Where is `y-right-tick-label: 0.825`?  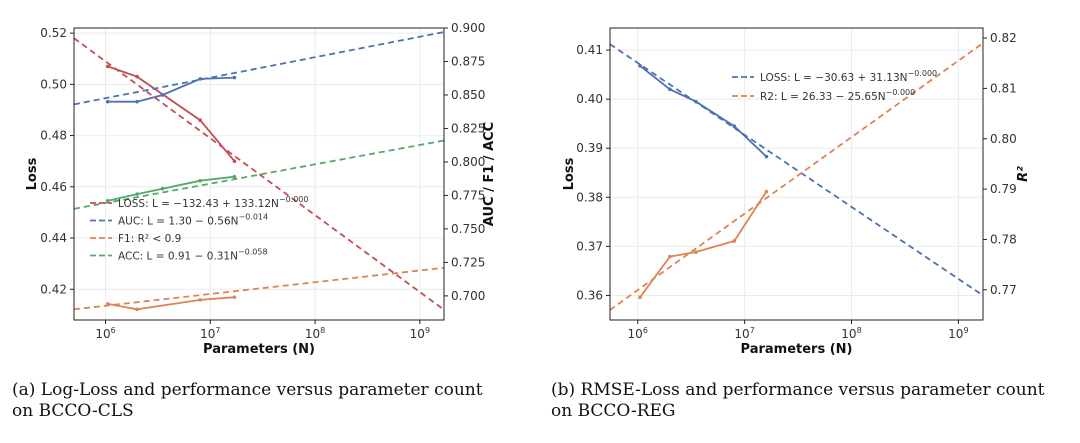
y-right-tick-label: 0.825 is located at coordinates (468, 128).